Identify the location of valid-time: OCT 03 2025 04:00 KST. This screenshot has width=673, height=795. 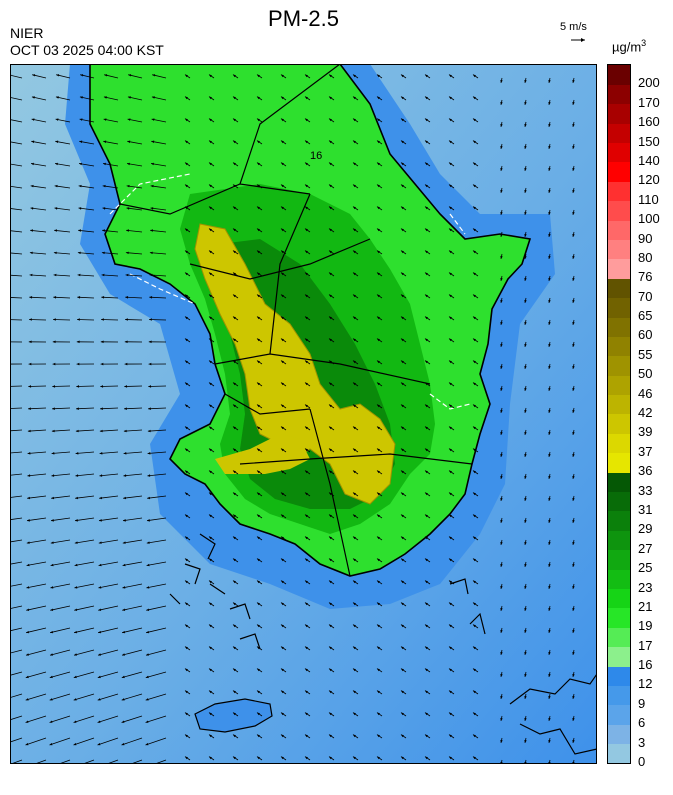
(87, 50).